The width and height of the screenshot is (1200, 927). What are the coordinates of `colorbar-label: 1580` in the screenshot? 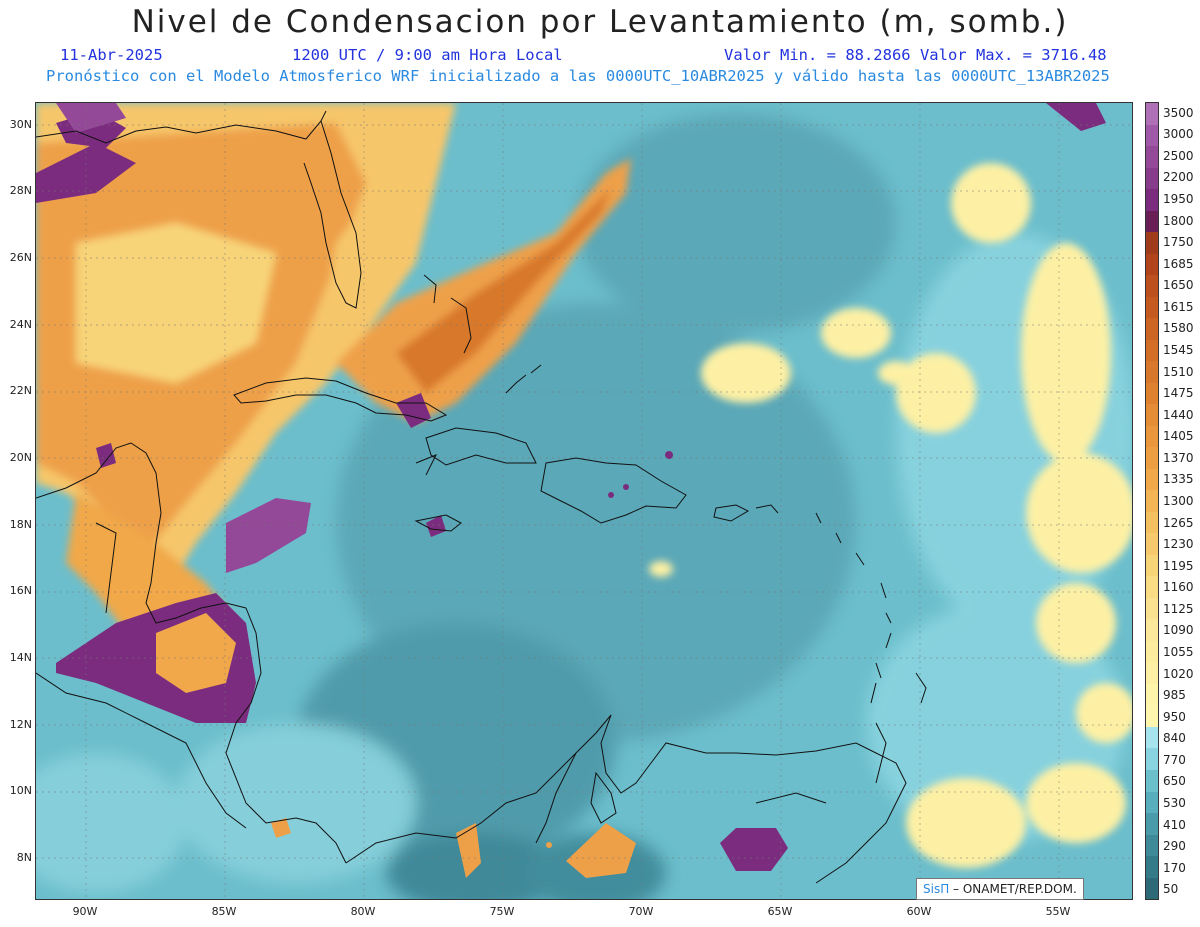 It's located at (1178, 328).